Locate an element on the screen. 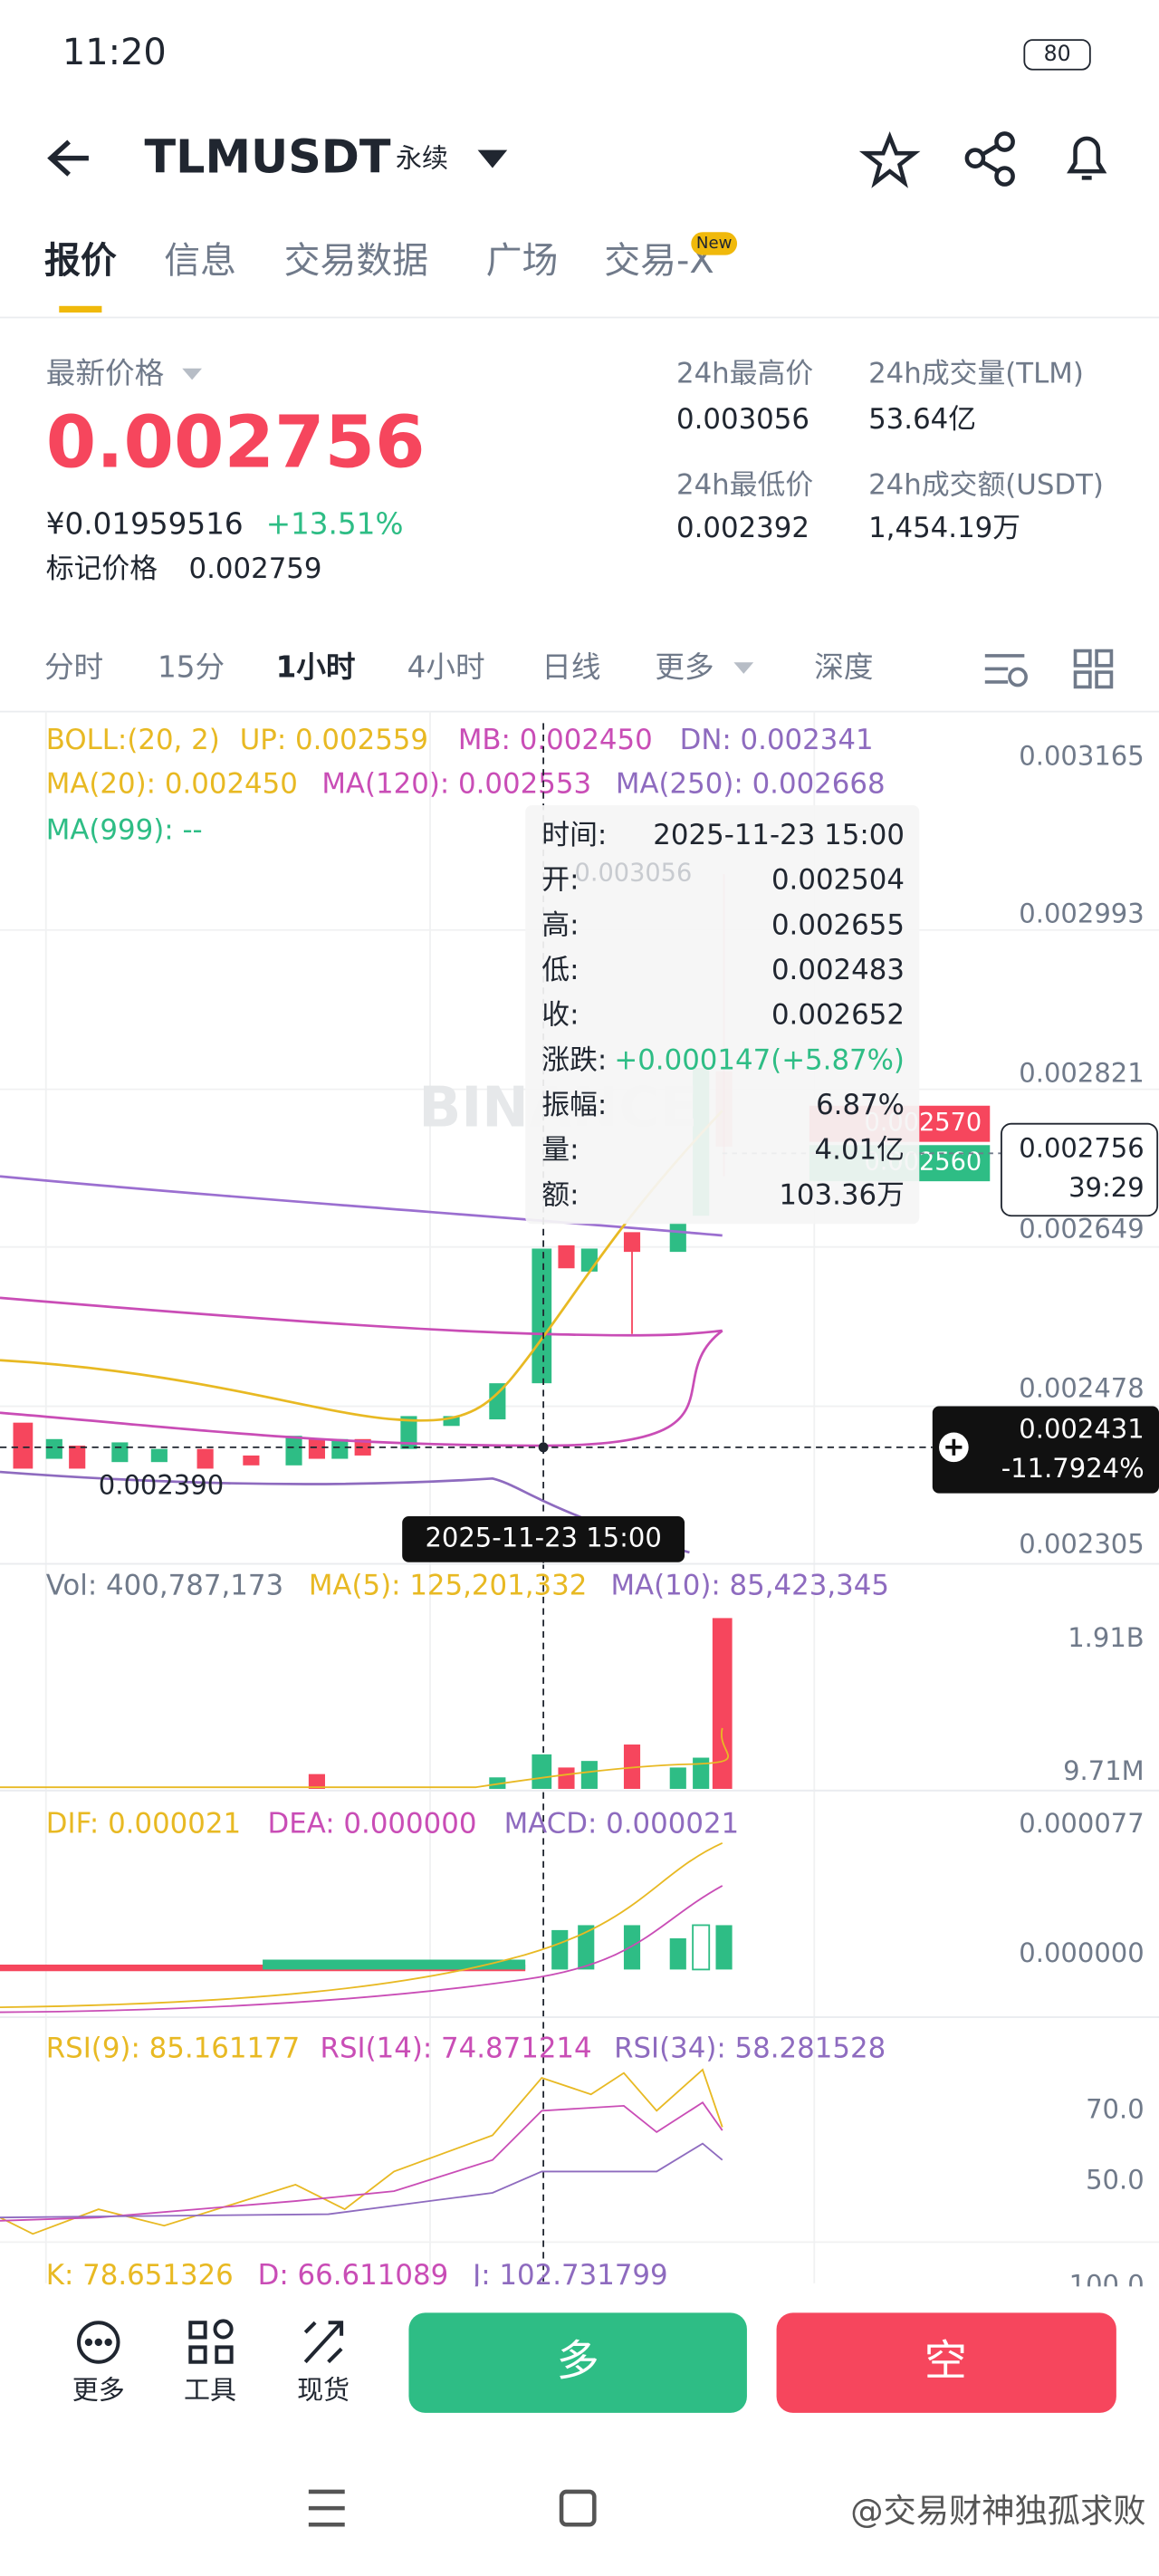 The width and height of the screenshot is (1159, 2576). indicator-label: MA(250): 0.002668 is located at coordinates (751, 784).